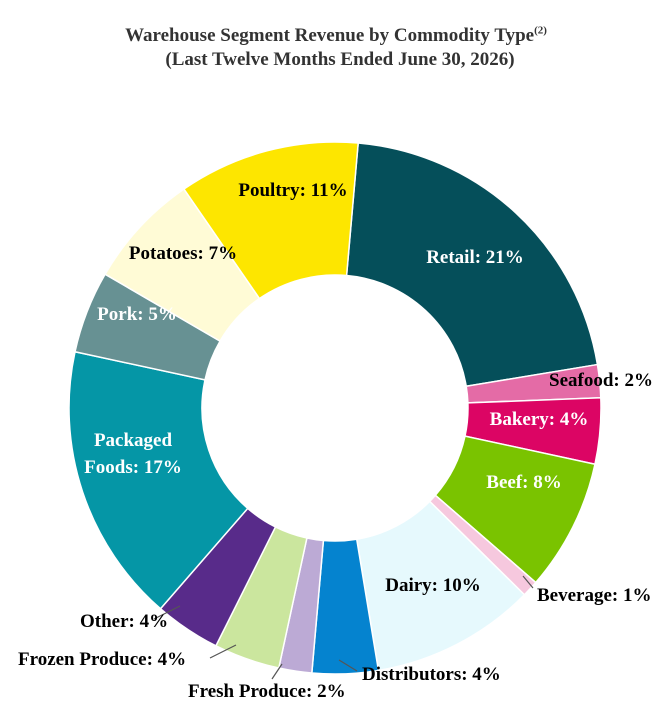  I want to click on label-beef: Beef: 8%, so click(523, 482).